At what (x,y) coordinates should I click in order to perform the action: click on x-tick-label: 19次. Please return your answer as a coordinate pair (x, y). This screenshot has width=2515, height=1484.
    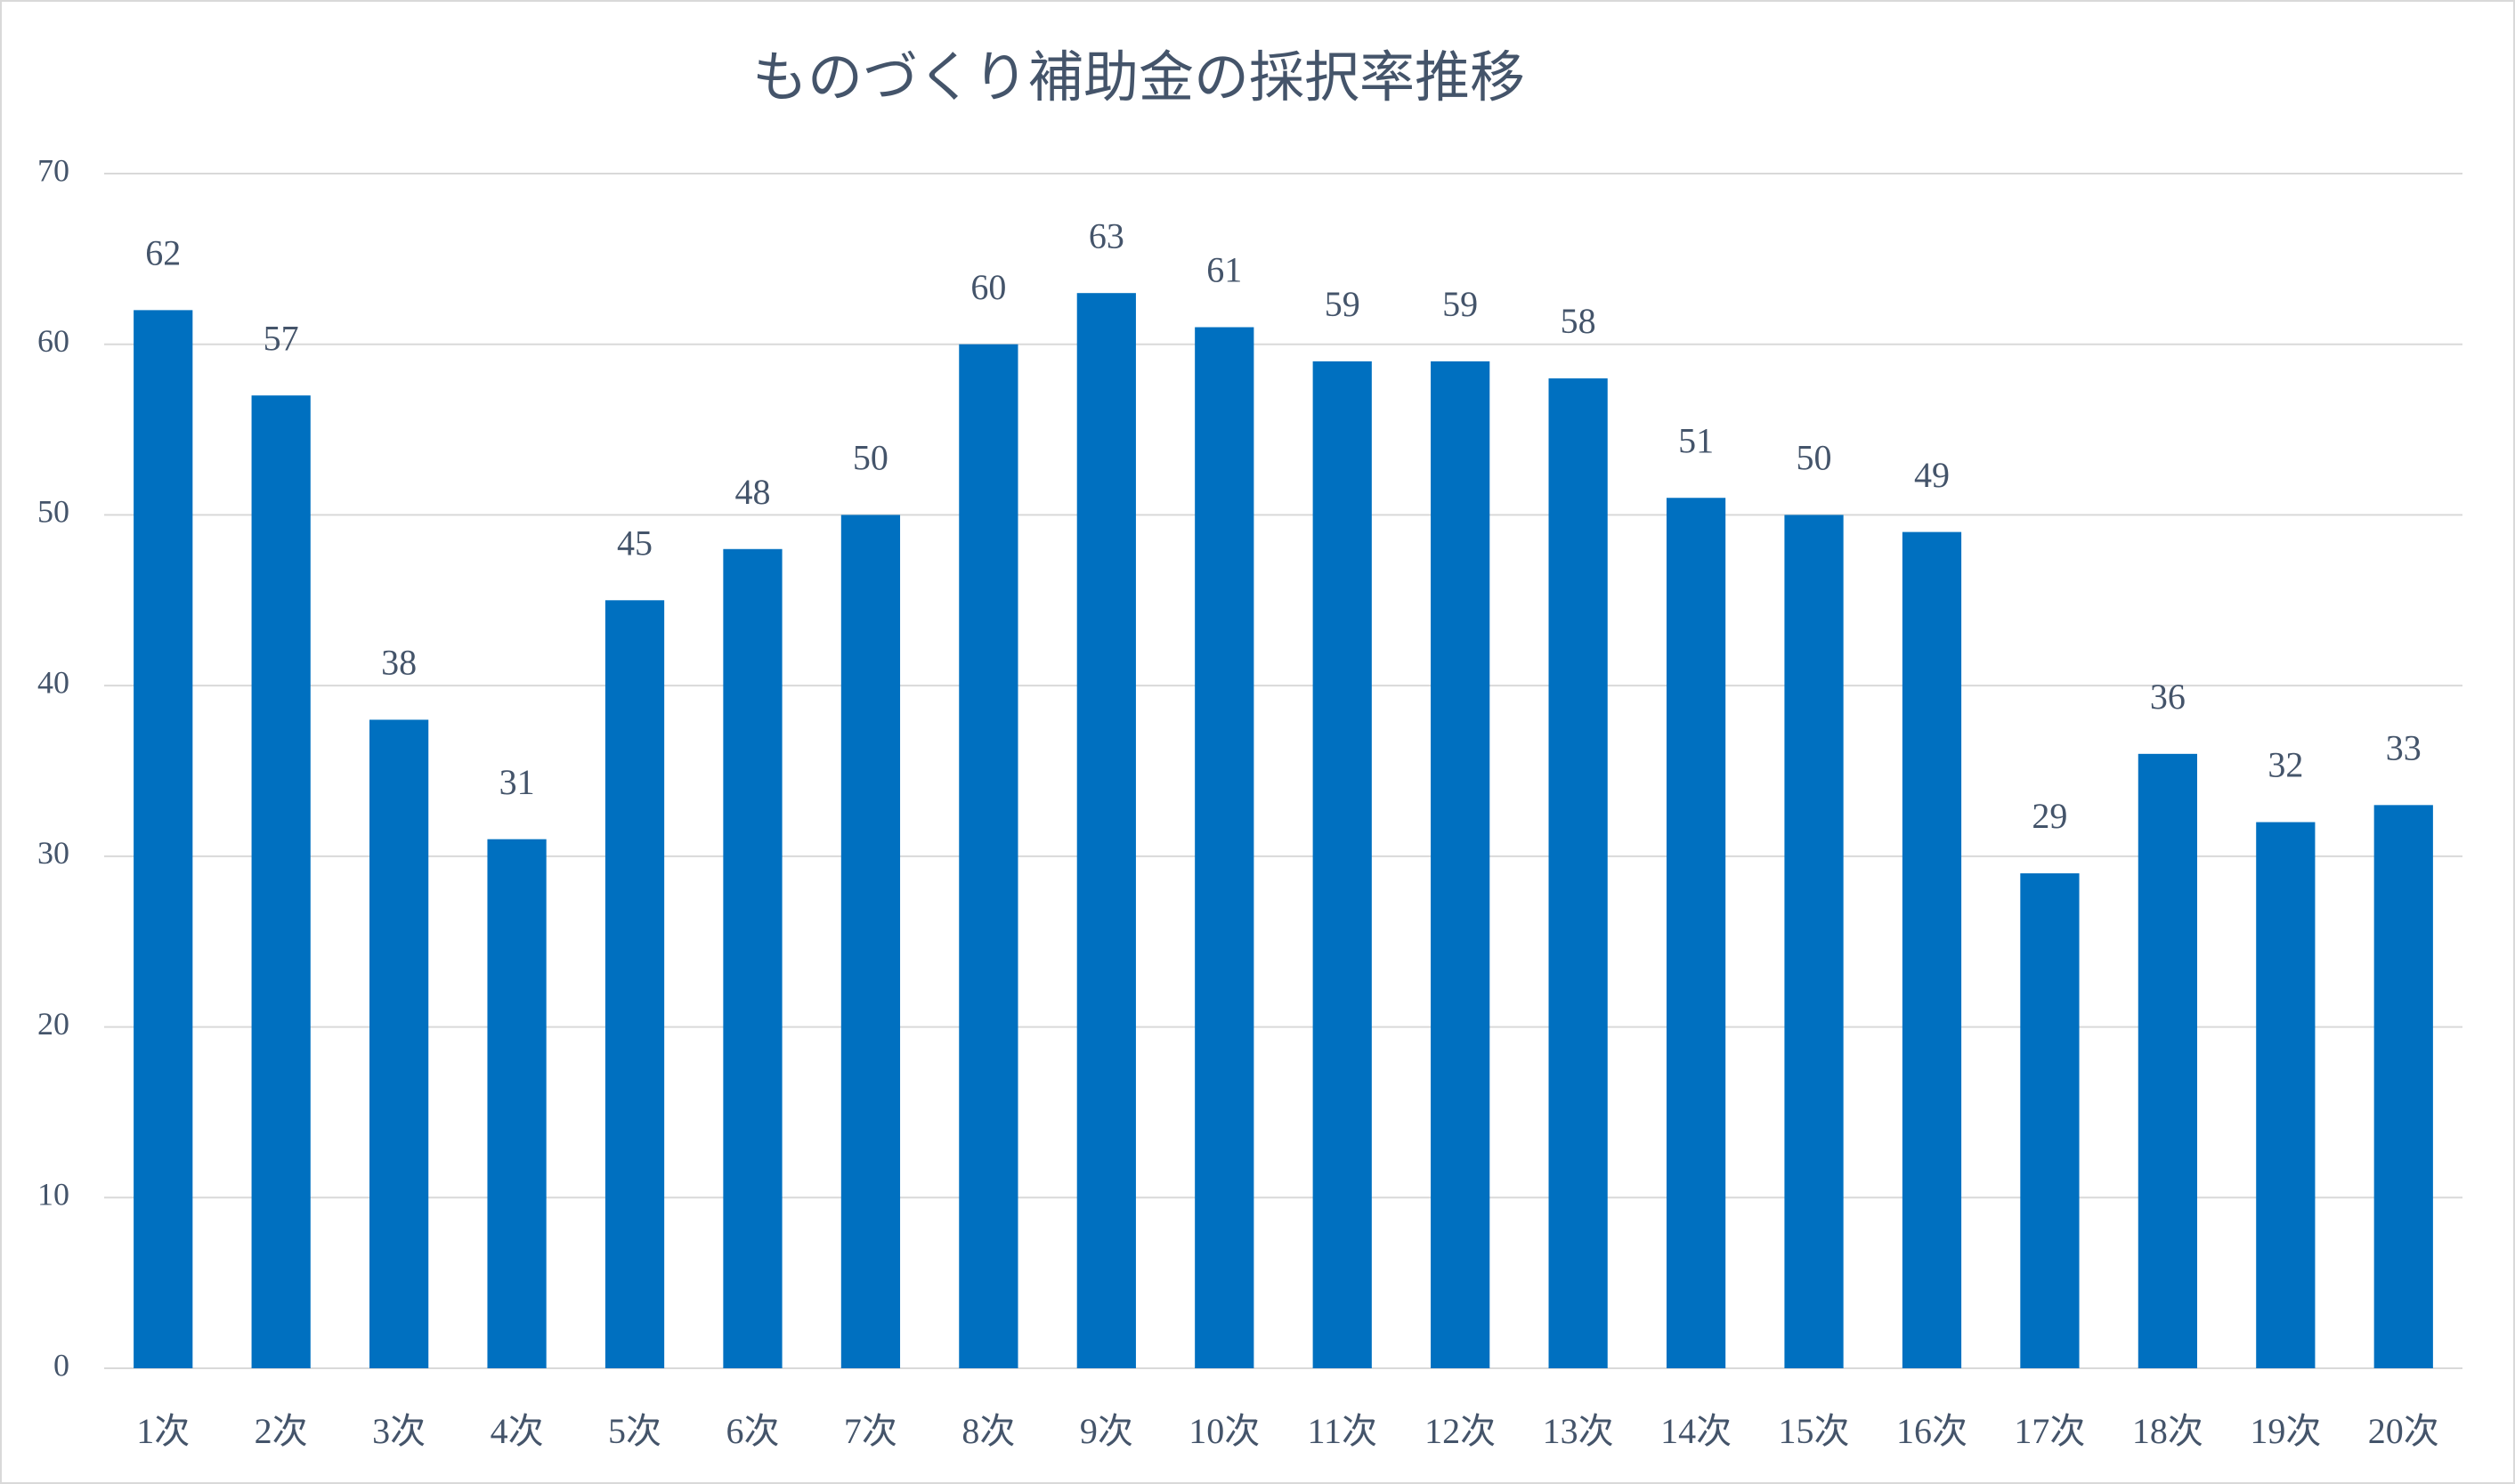
    Looking at the image, I should click on (2285, 1431).